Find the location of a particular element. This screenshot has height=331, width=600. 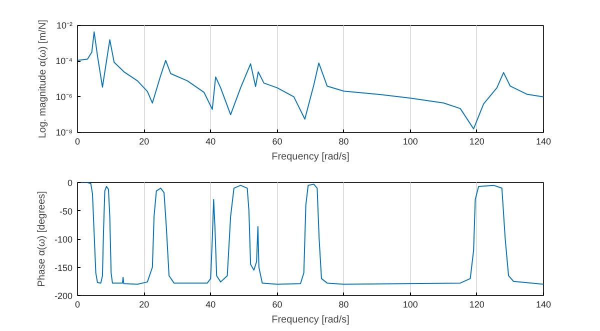

y-tick-label: -200 is located at coordinates (63, 296).